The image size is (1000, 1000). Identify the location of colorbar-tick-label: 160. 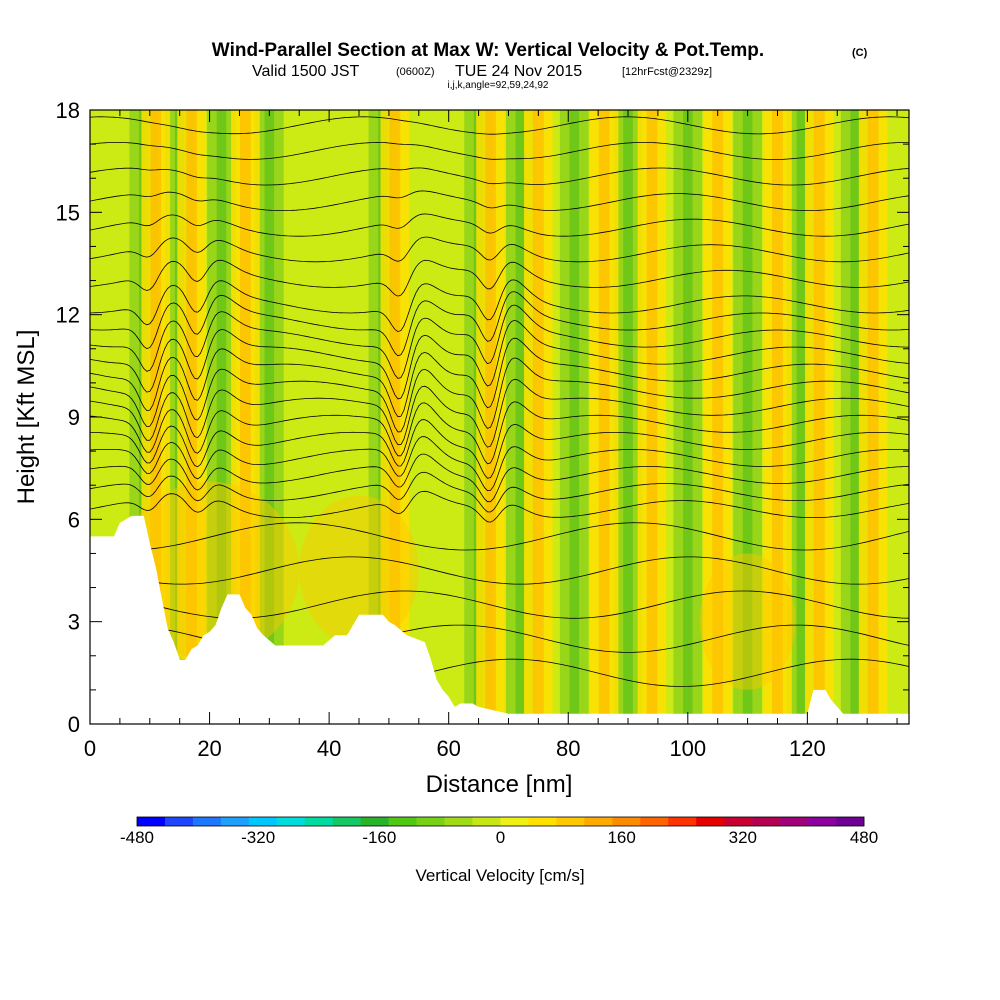
(621, 837).